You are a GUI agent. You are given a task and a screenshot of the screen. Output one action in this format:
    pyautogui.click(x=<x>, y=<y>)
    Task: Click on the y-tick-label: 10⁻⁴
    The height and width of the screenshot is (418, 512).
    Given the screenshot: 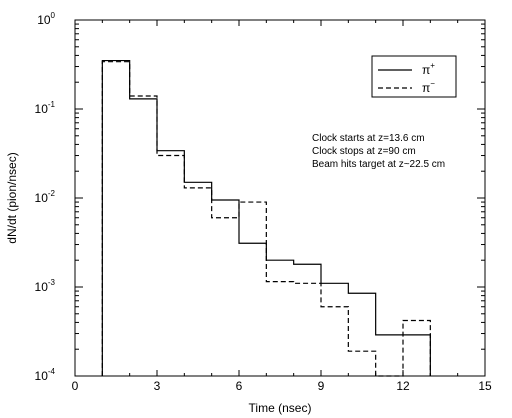 What is the action you would take?
    pyautogui.click(x=45, y=375)
    